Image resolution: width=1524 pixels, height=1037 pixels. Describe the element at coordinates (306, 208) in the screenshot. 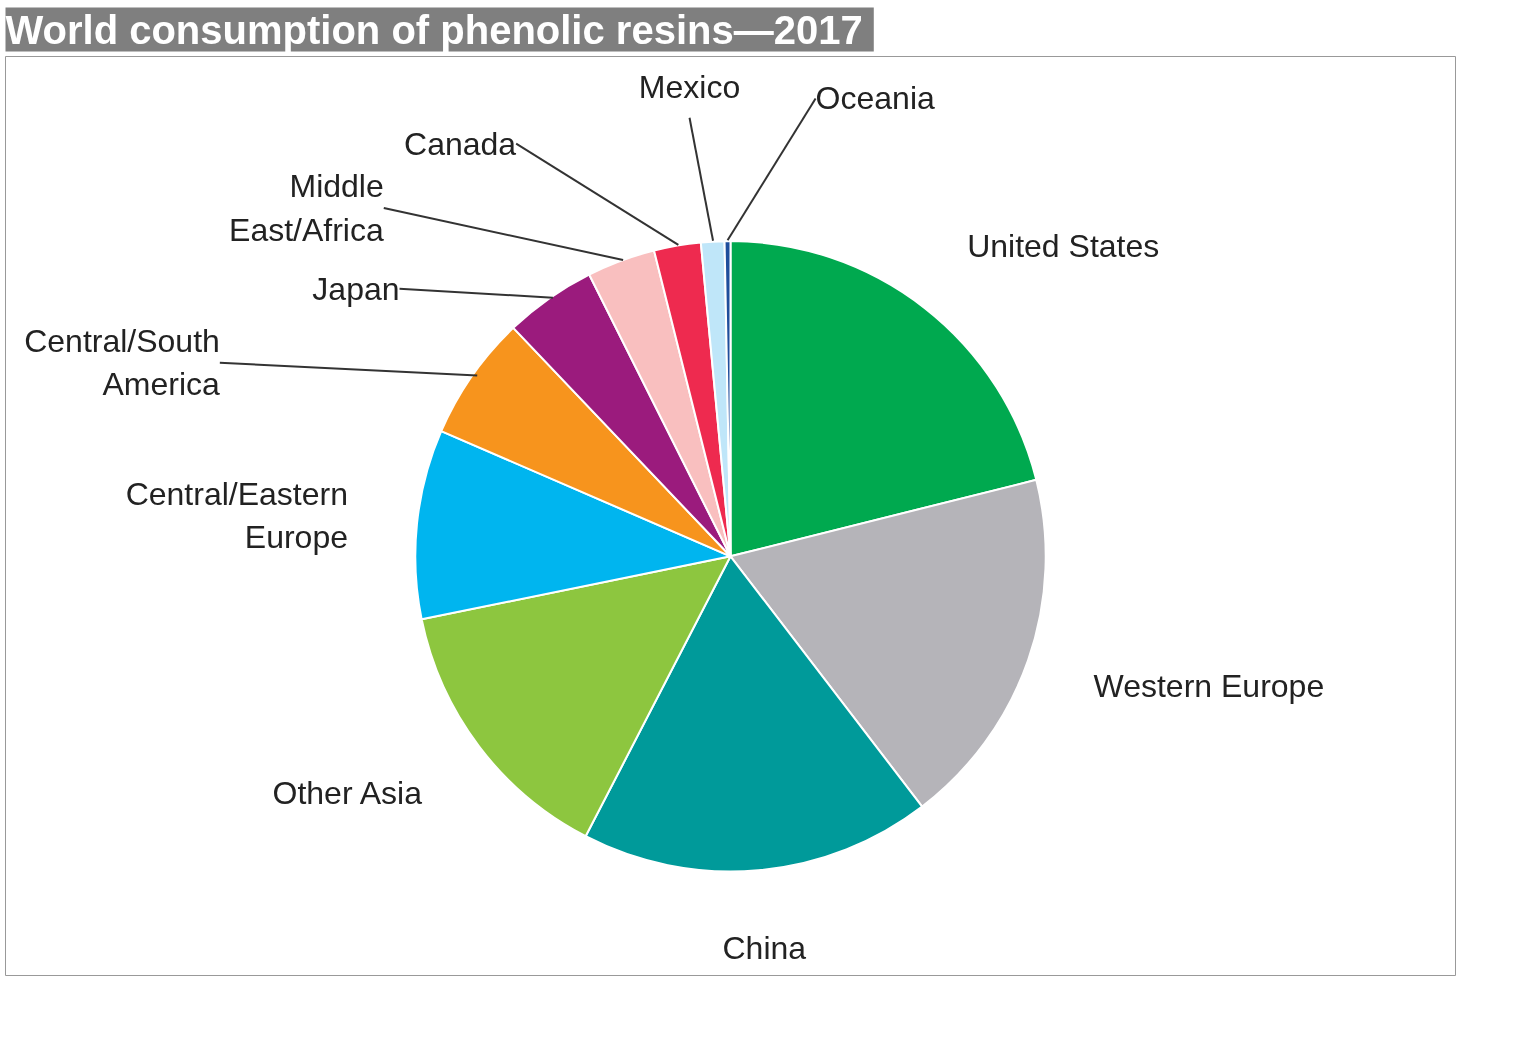

I see `slice-label: Middle East/Africa` at that location.